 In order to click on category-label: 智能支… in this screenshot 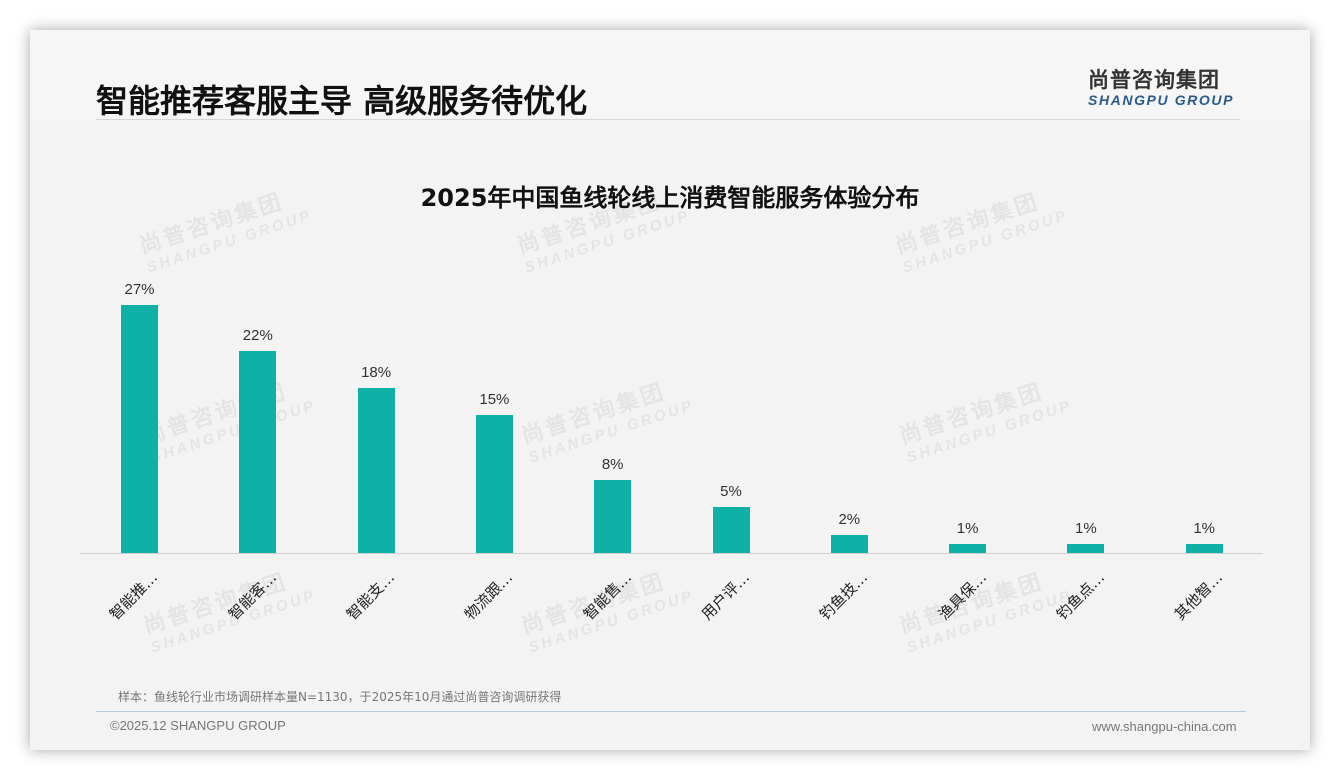, I will do `click(371, 596)`.